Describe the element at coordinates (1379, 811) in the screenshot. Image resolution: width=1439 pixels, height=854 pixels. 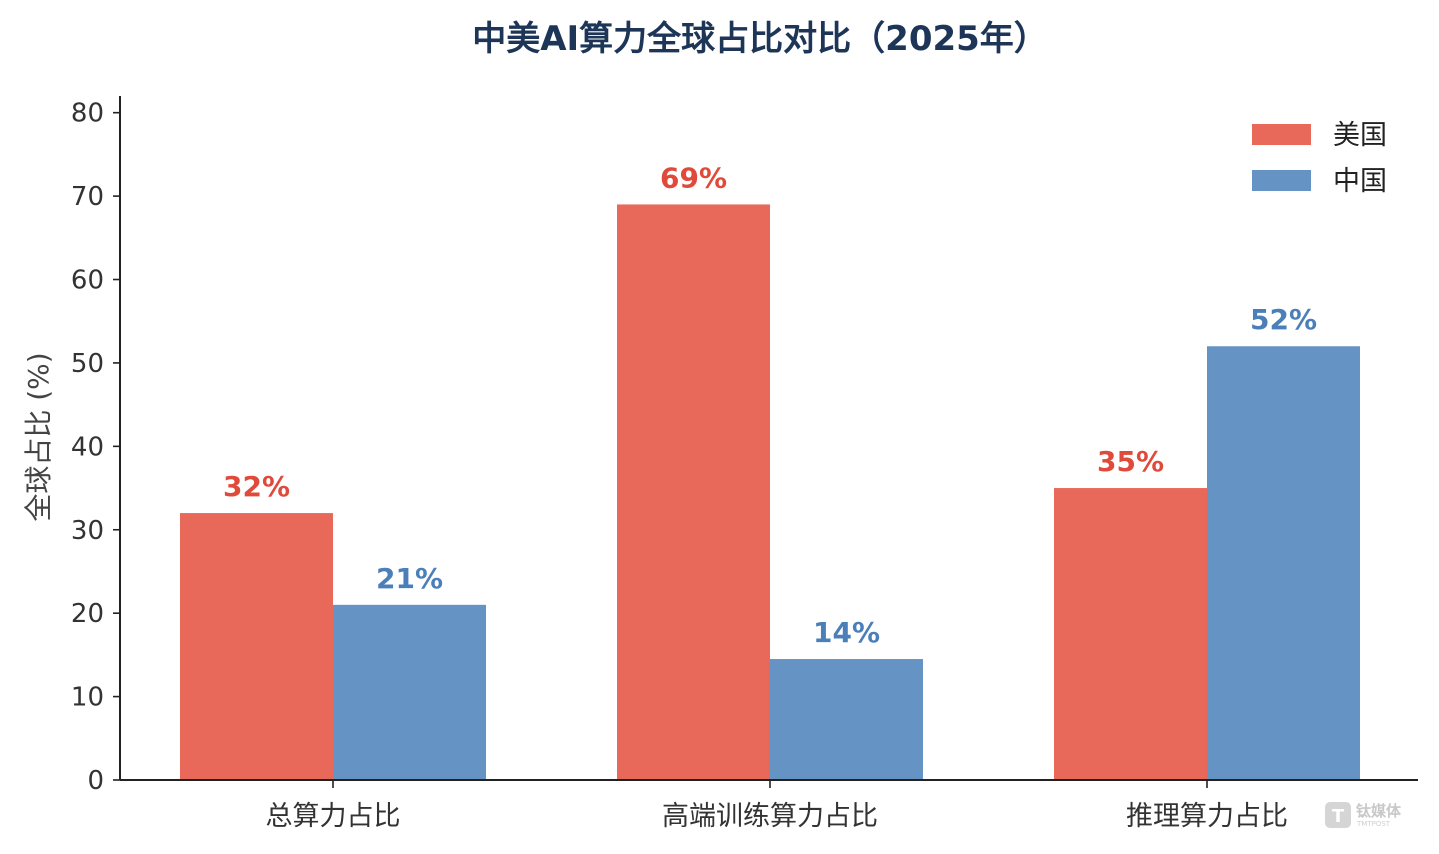
I see `watermark-text: 钛媒体` at that location.